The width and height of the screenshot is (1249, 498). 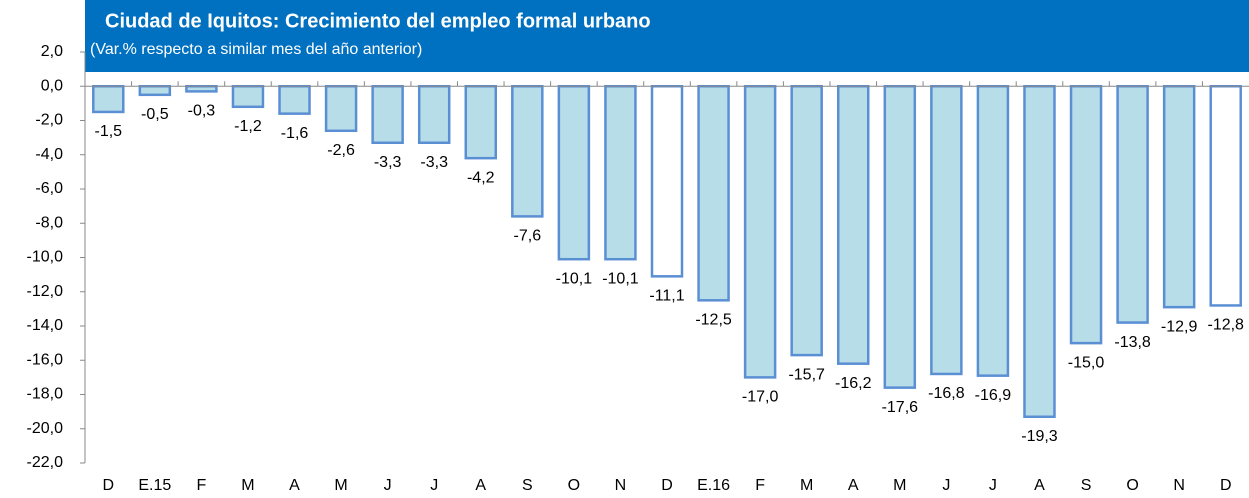 I want to click on y-tick-label: -4,0, so click(x=49, y=154).